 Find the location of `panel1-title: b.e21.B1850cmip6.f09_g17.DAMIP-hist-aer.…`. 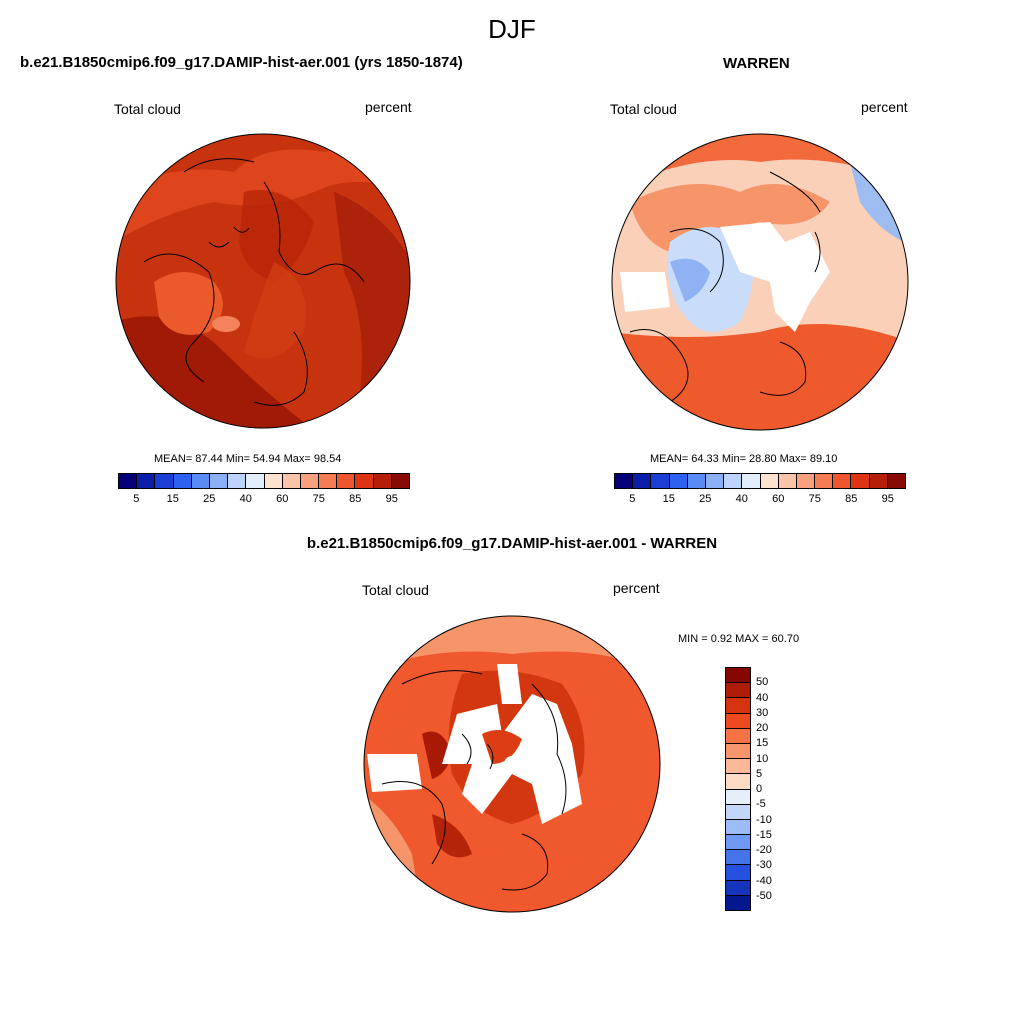

panel1-title: b.e21.B1850cmip6.f09_g17.DAMIP-hist-aer.… is located at coordinates (241, 62).